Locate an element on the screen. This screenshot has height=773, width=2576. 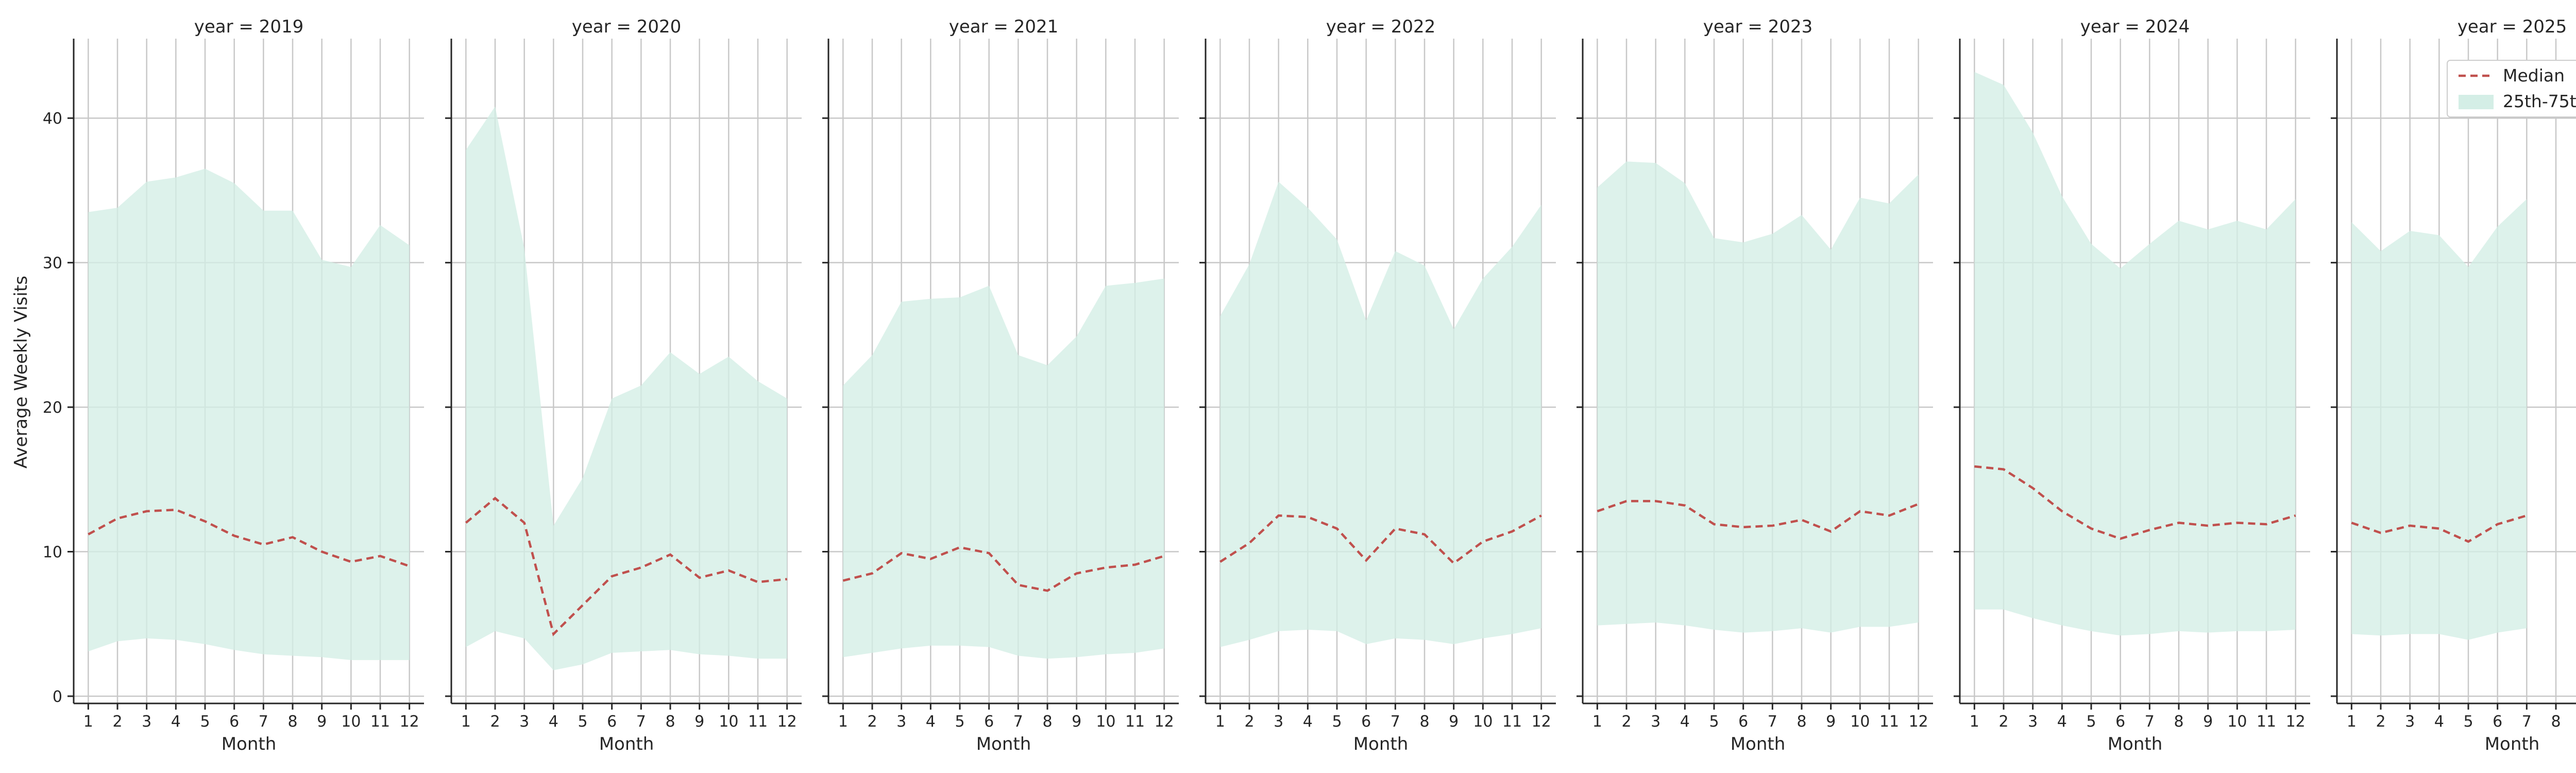
y-tick-label: 10 is located at coordinates (52, 553).